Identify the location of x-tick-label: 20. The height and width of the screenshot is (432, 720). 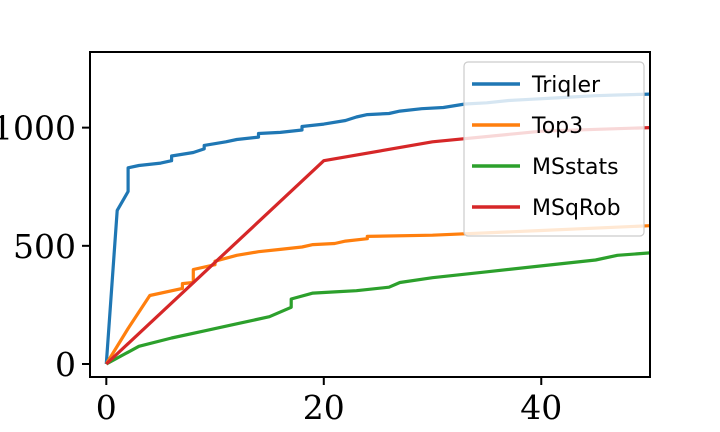
(324, 407).